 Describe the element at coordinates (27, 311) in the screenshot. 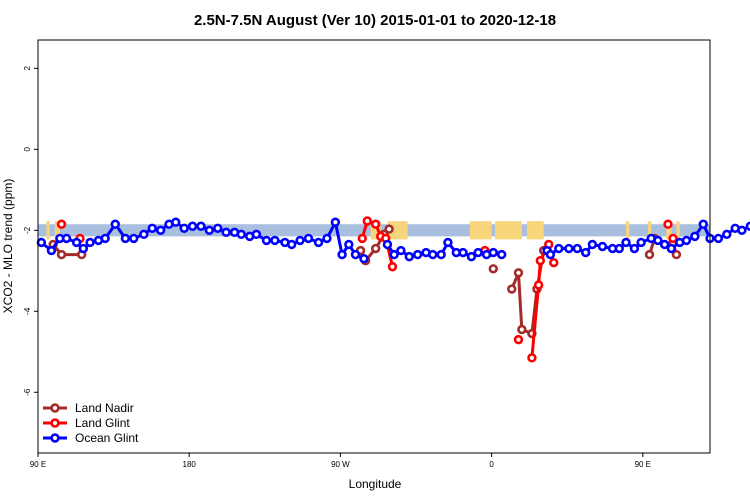

I see `y-tick-label: -4` at that location.